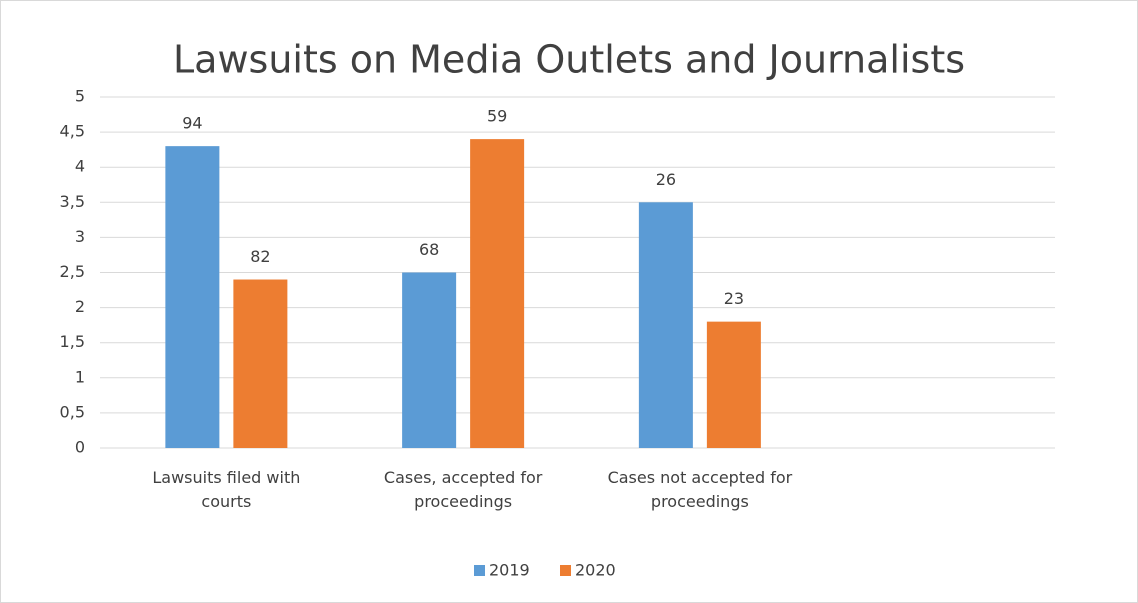 Image resolution: width=1138 pixels, height=603 pixels. What do you see at coordinates (226, 489) in the screenshot?
I see `x-tick-label: Lawsuits filed with courts` at bounding box center [226, 489].